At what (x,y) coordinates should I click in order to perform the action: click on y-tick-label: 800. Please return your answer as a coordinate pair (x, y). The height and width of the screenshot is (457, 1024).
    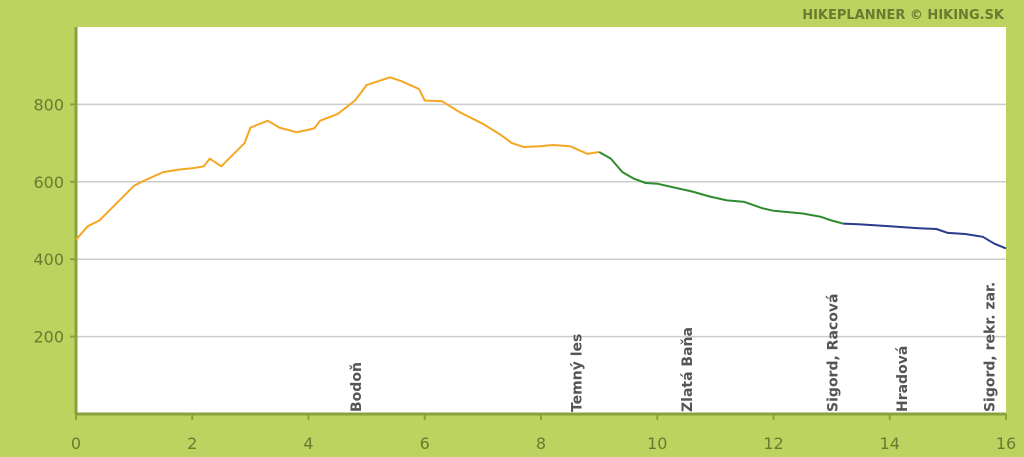
    Looking at the image, I should click on (48, 104).